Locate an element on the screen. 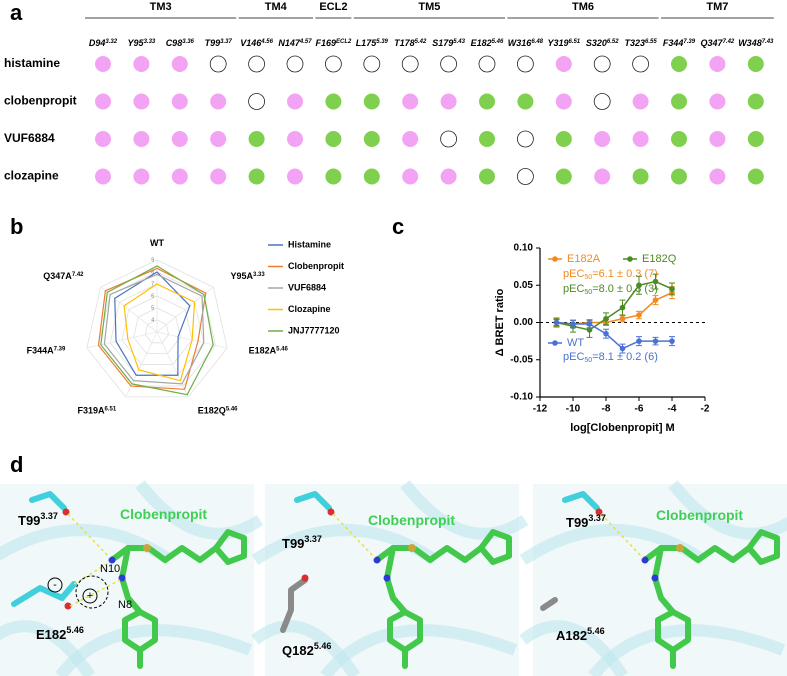 The image size is (787, 676). radar-spoke is located at coordinates (172, 364).